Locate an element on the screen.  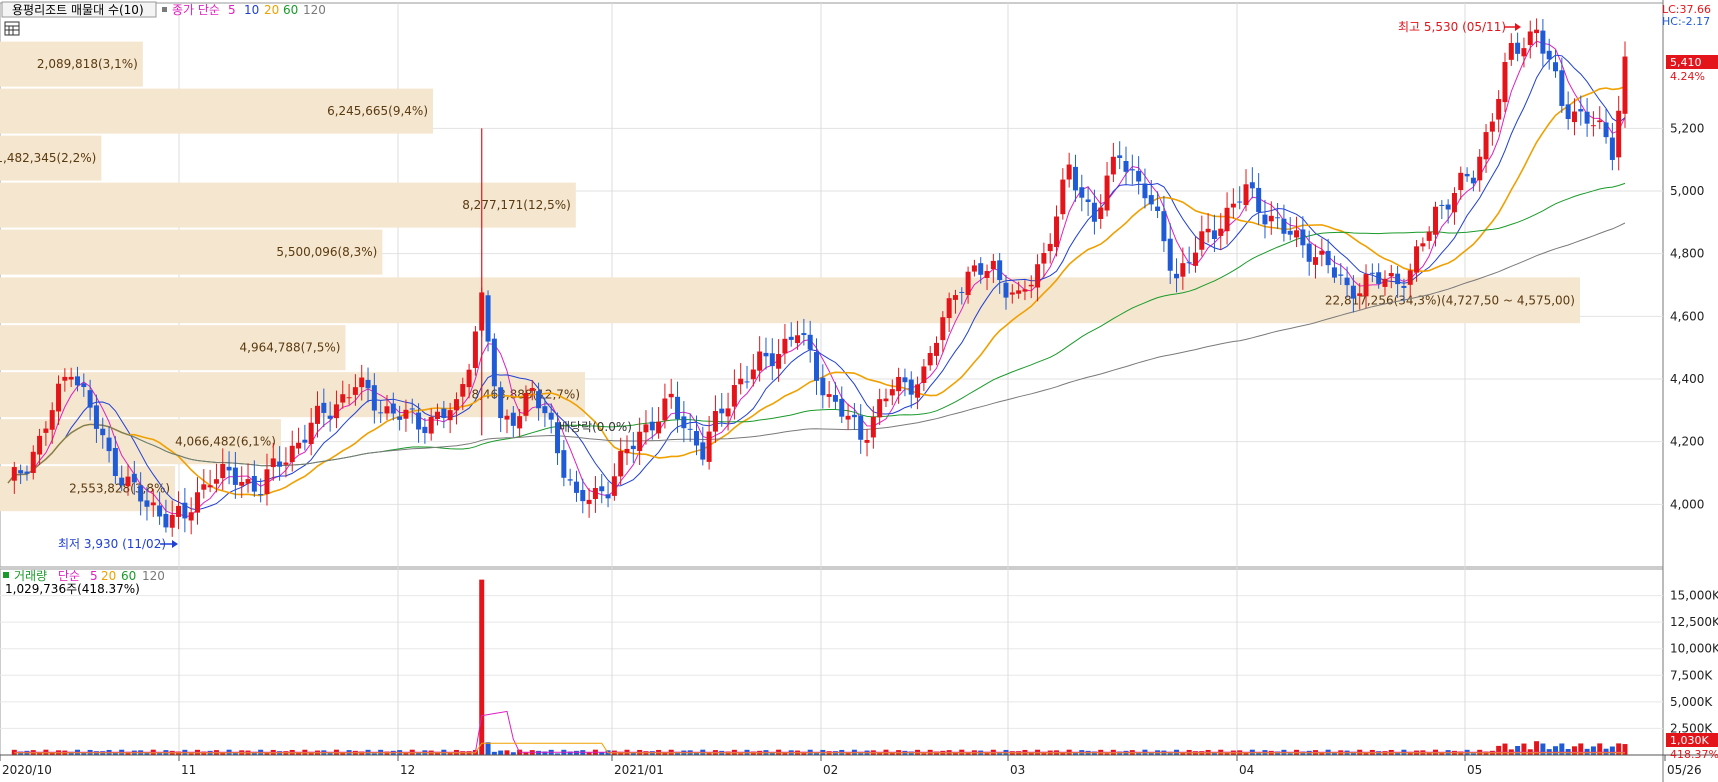
price-tick-label: 4,600 is located at coordinates (1687, 316).